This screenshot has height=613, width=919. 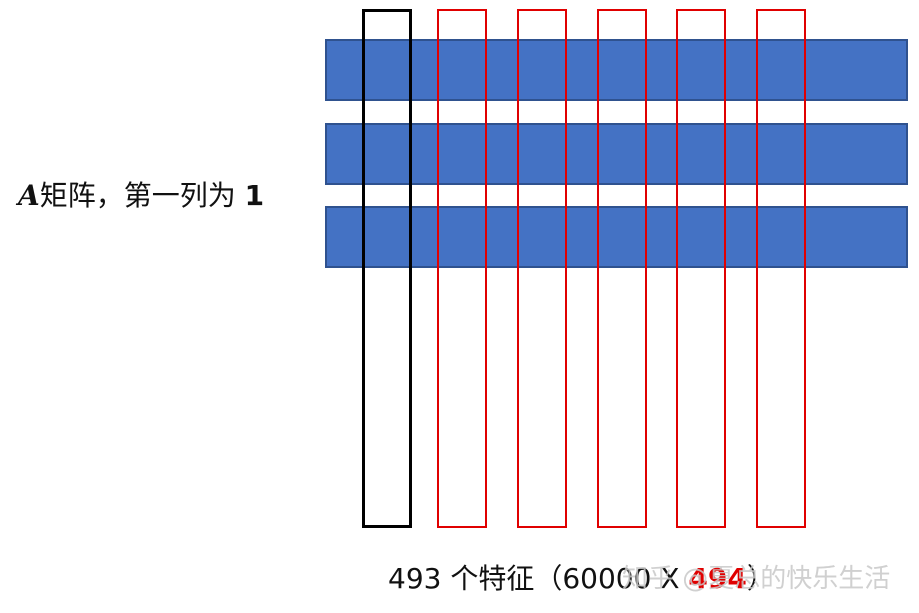 I want to click on matrix-label-number: 1, so click(x=254, y=195).